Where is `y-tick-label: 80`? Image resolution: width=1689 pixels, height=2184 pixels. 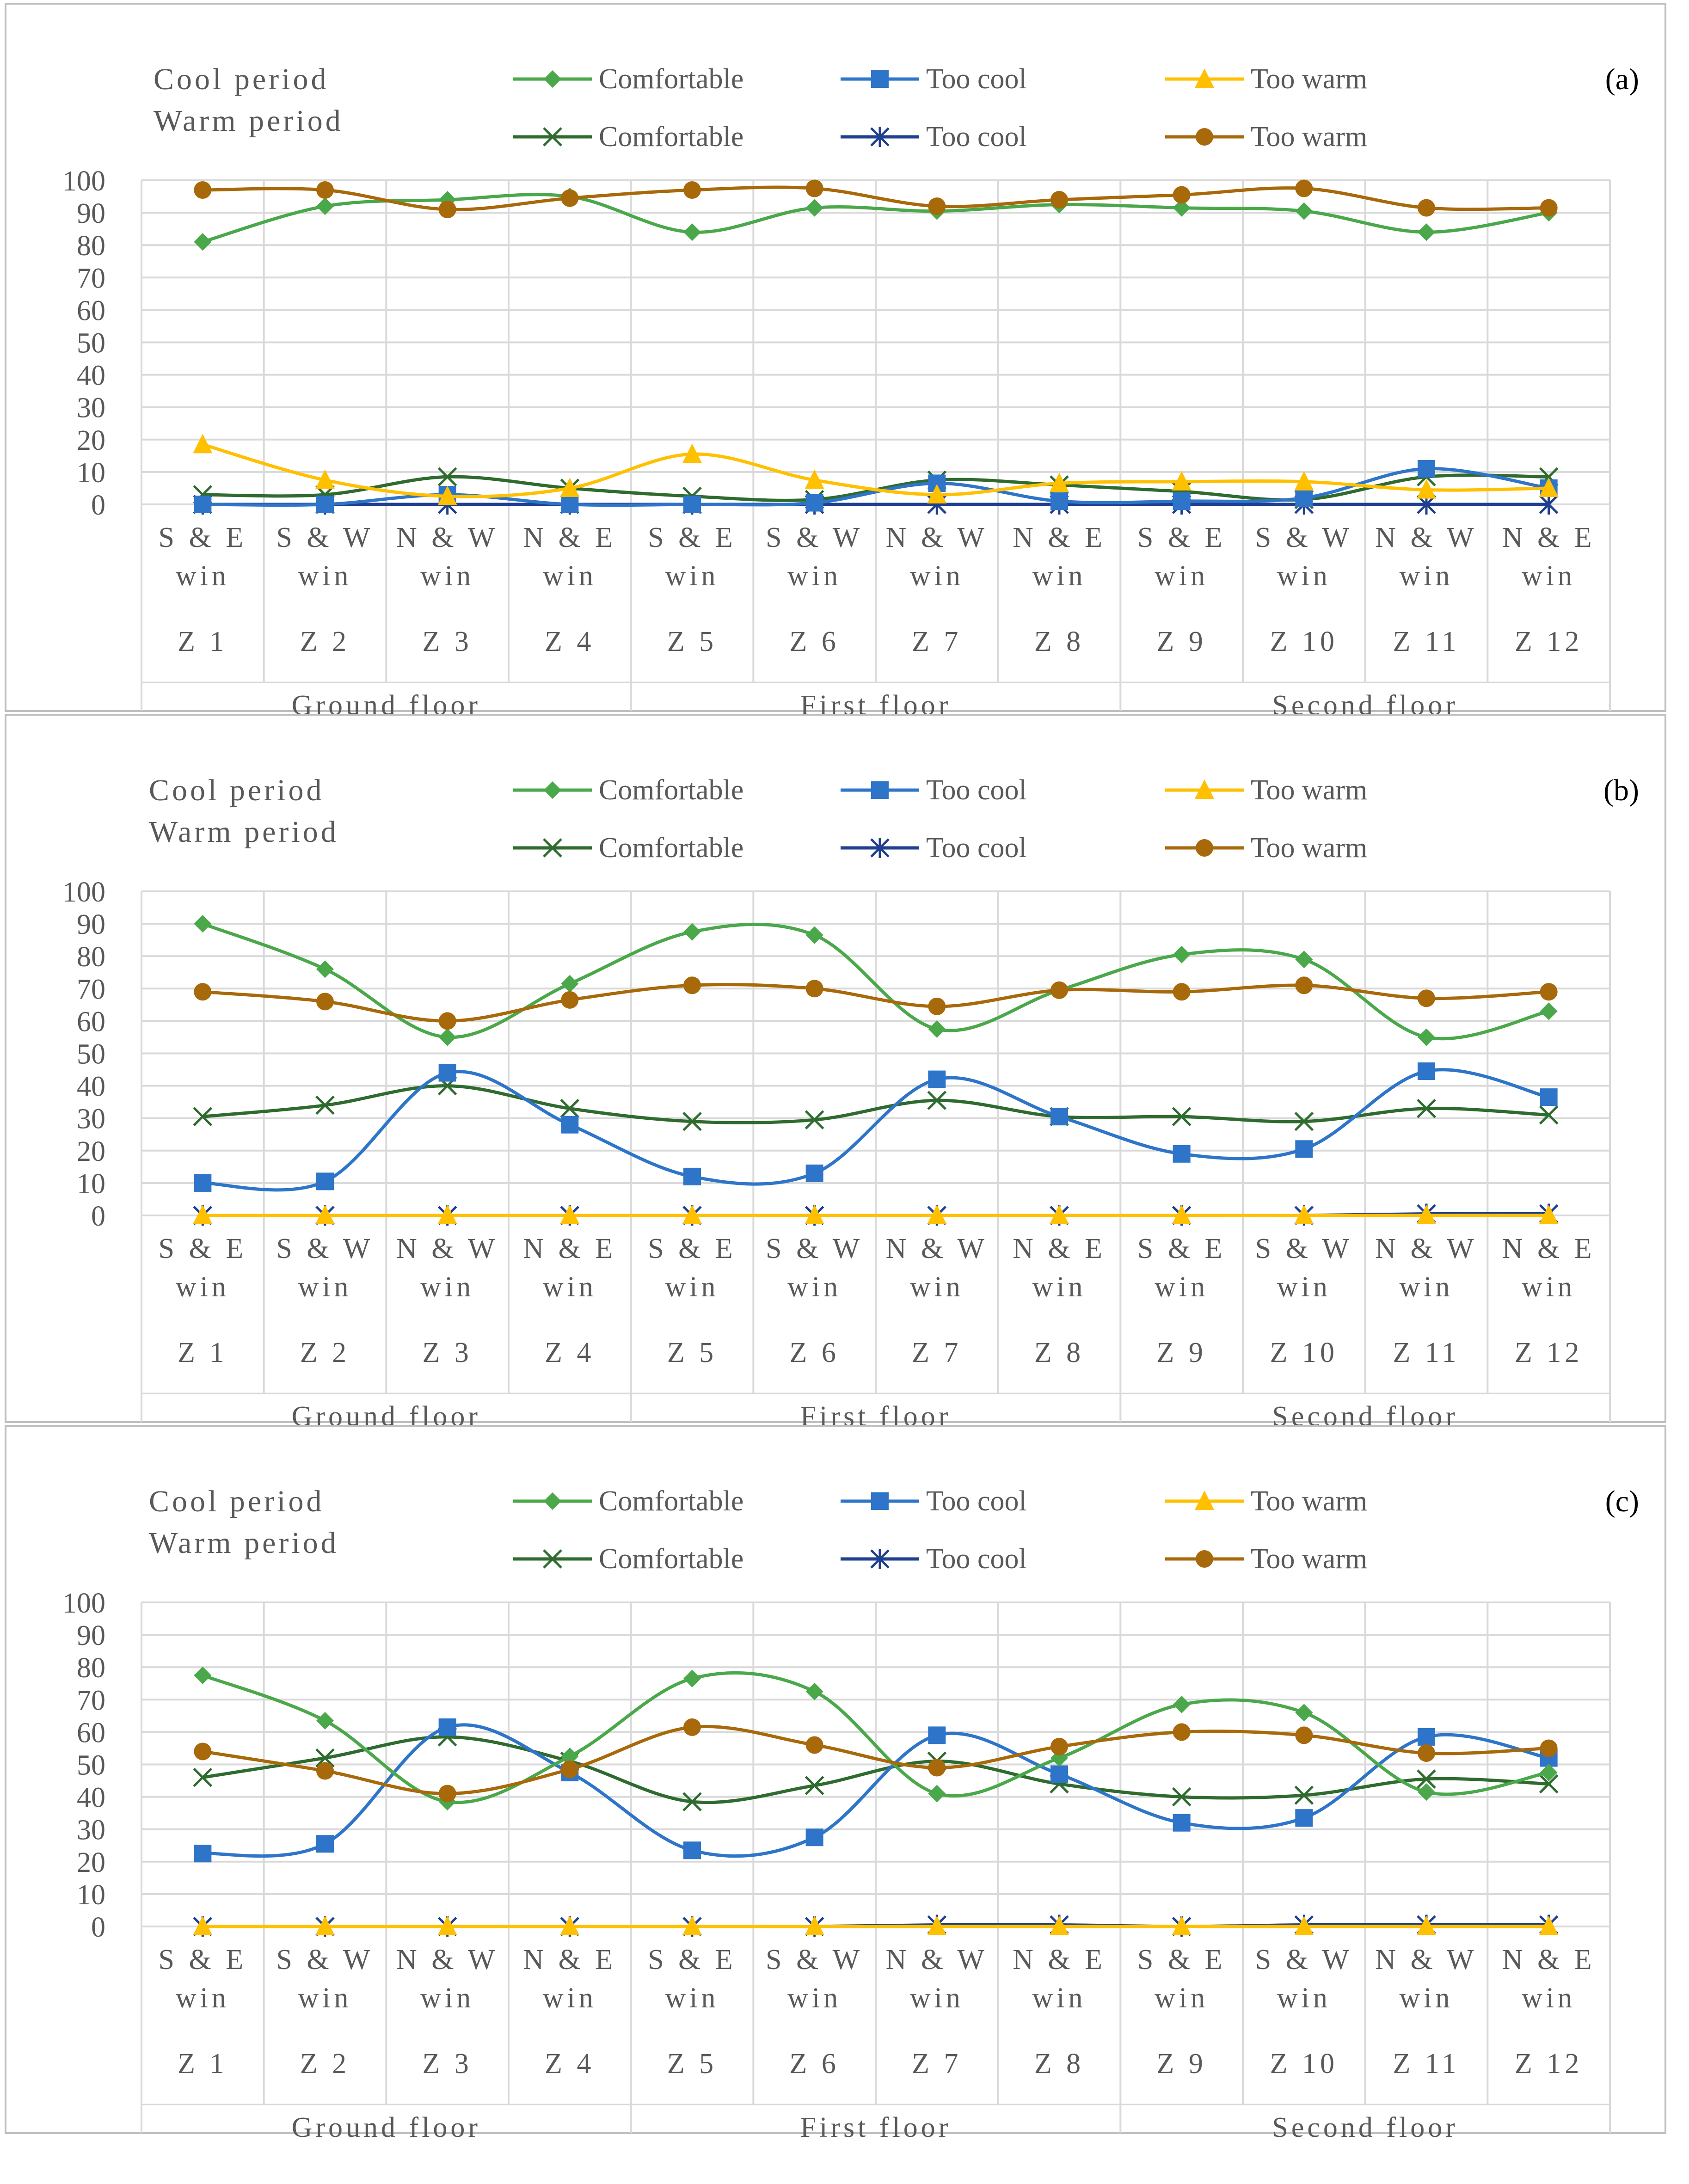
y-tick-label: 80 is located at coordinates (91, 1668).